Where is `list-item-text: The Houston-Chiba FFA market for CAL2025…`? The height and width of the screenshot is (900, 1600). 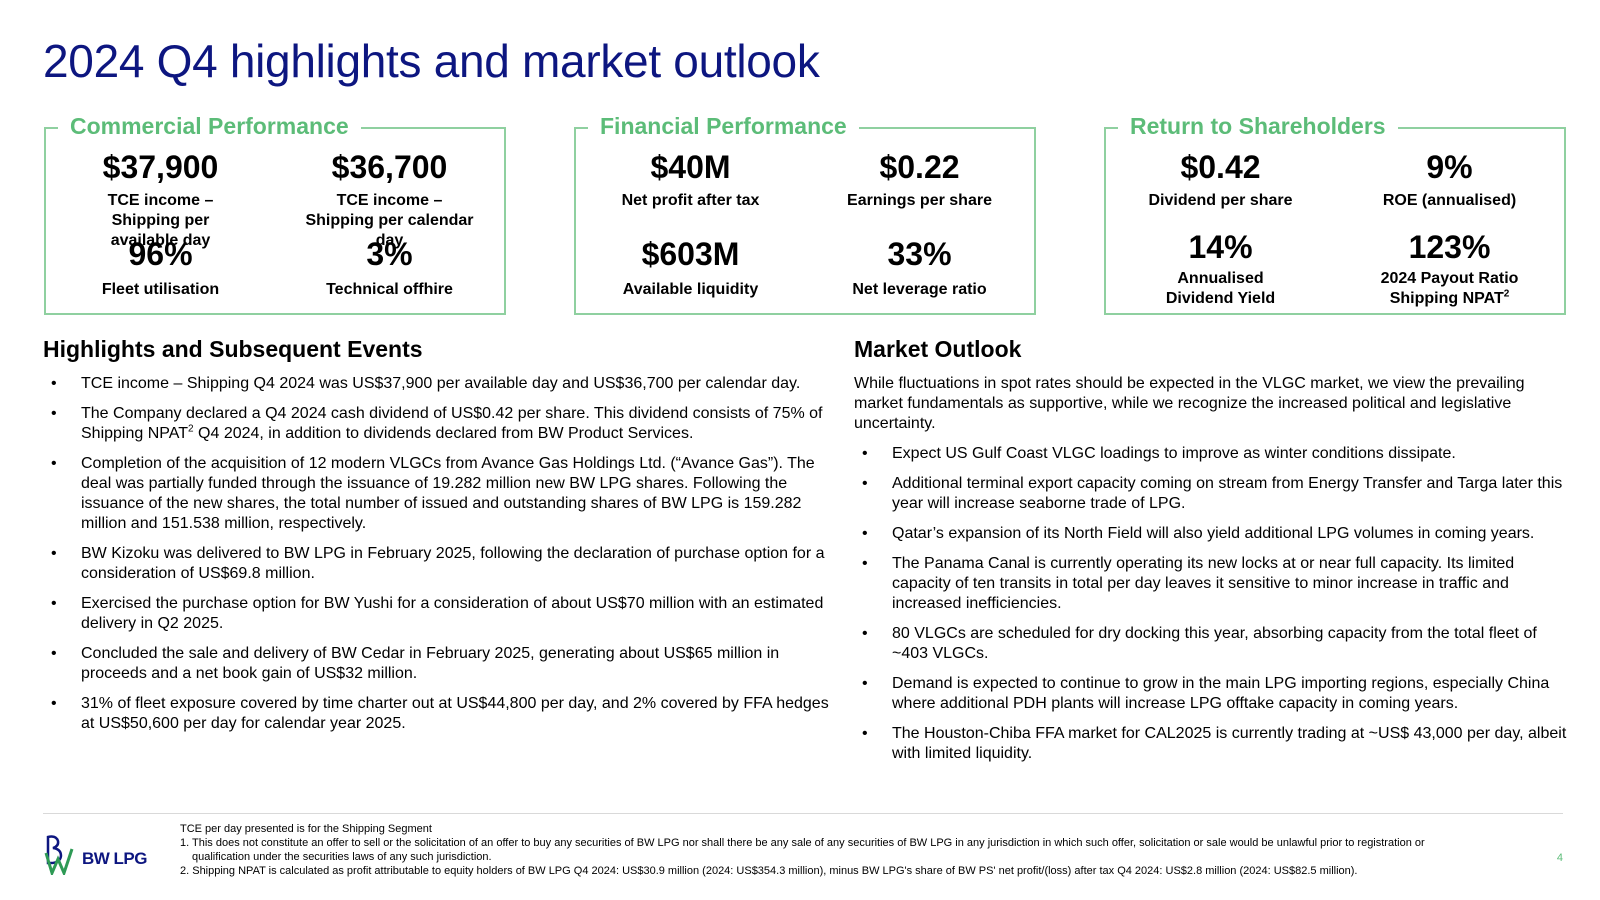 list-item-text: The Houston-Chiba FFA market for CAL2025… is located at coordinates (1229, 743).